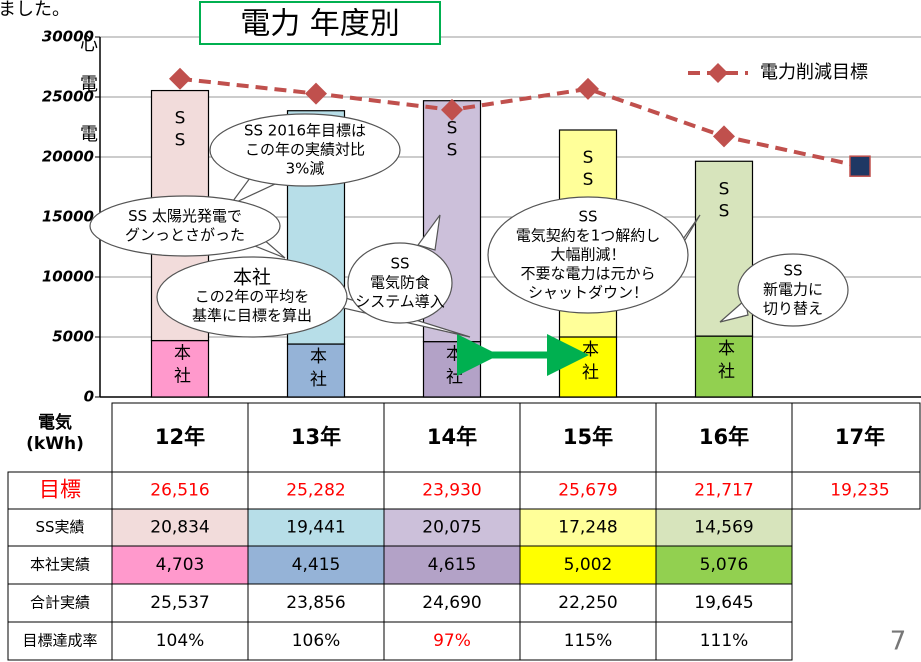  What do you see at coordinates (587, 491) in the screenshot?
I see `cell-text: 25,679` at bounding box center [587, 491].